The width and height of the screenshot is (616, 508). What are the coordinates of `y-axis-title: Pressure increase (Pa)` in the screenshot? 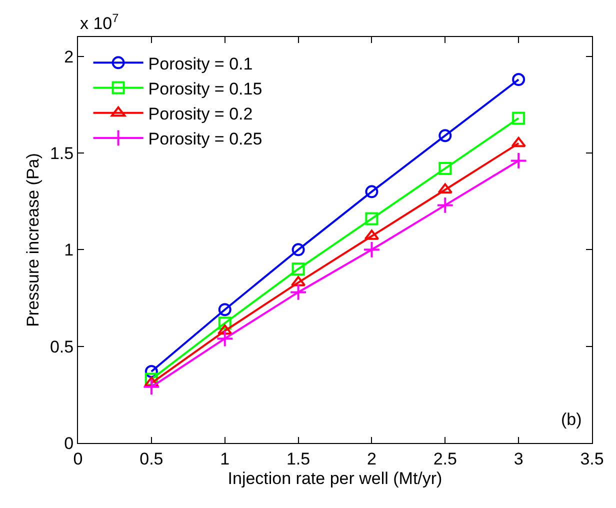 It's located at (33, 240).